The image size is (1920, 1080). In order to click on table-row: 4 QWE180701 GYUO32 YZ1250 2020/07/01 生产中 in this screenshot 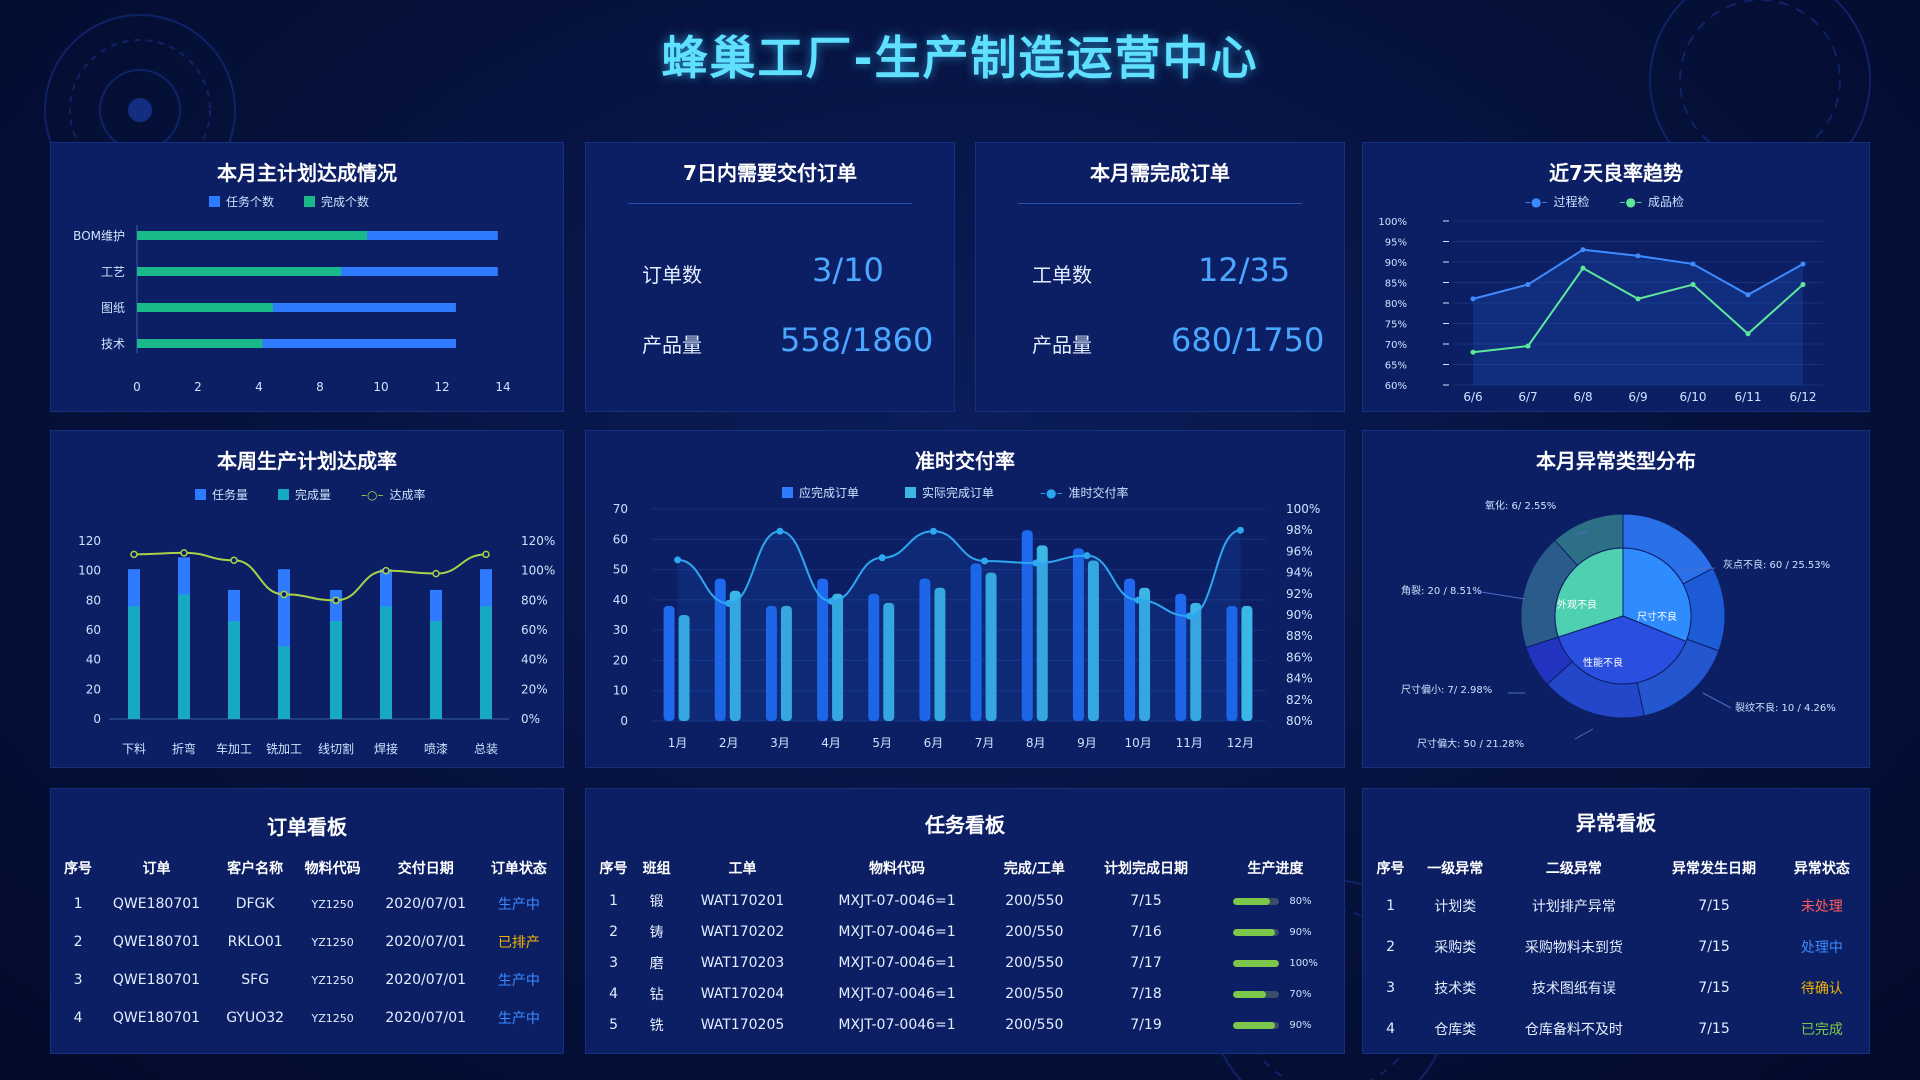, I will do `click(308, 1018)`.